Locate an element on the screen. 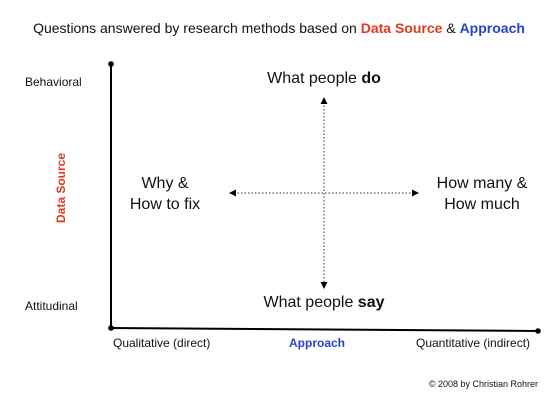 The image size is (558, 400). title-approach: Approach is located at coordinates (492, 28).